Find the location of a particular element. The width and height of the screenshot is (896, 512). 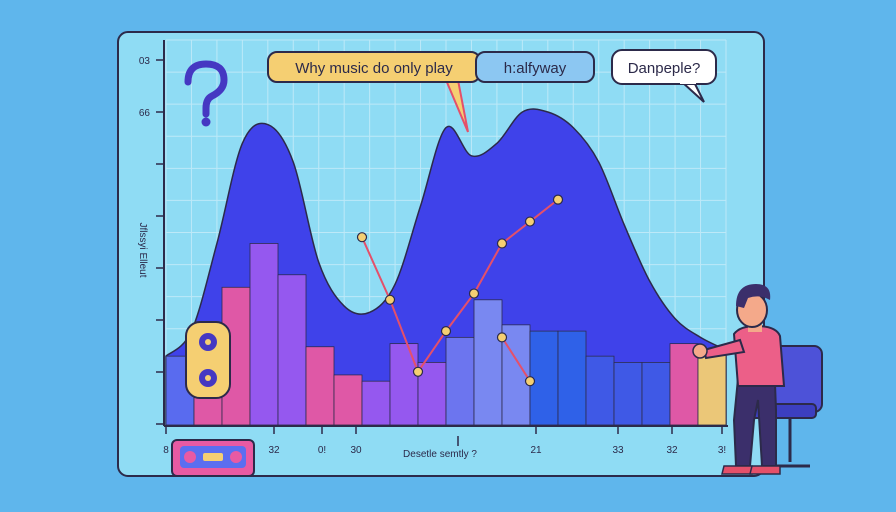

question-bubble: Why music do only play is located at coordinates (374, 92).